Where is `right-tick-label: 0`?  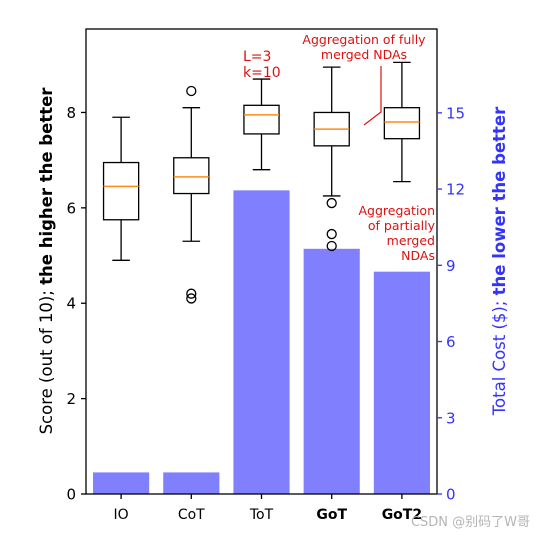 right-tick-label: 0 is located at coordinates (451, 495).